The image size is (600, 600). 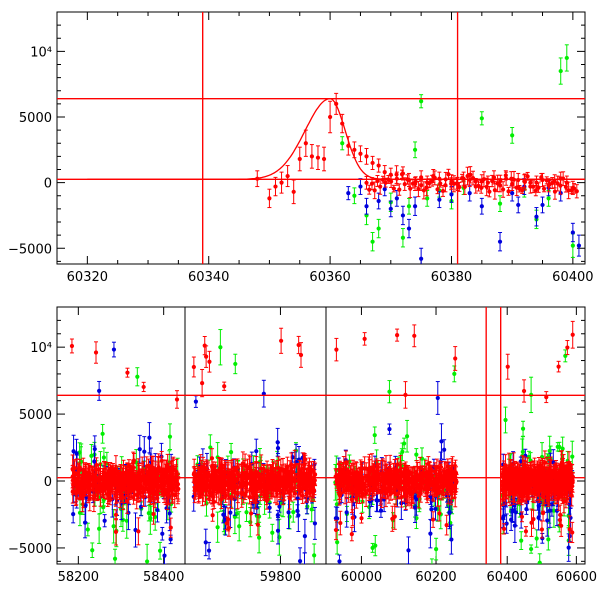 I want to click on y-tick-label: 10⁴, so click(x=41, y=348).